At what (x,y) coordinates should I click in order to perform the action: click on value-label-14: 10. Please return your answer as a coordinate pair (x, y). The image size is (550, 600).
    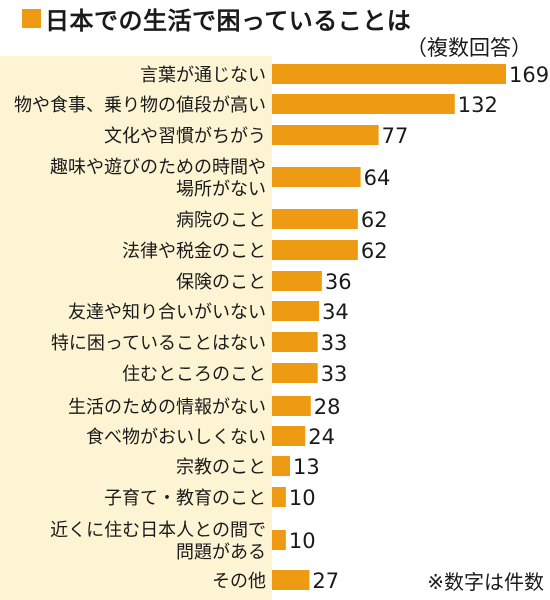
    Looking at the image, I should click on (302, 541).